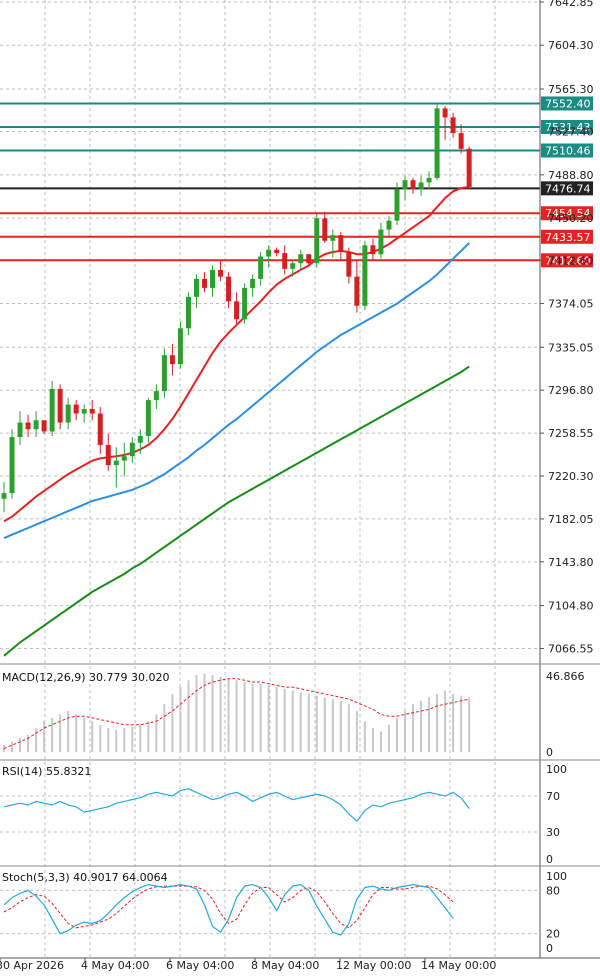 The width and height of the screenshot is (600, 978). I want to click on price-level-label: 7476.74, so click(568, 188).